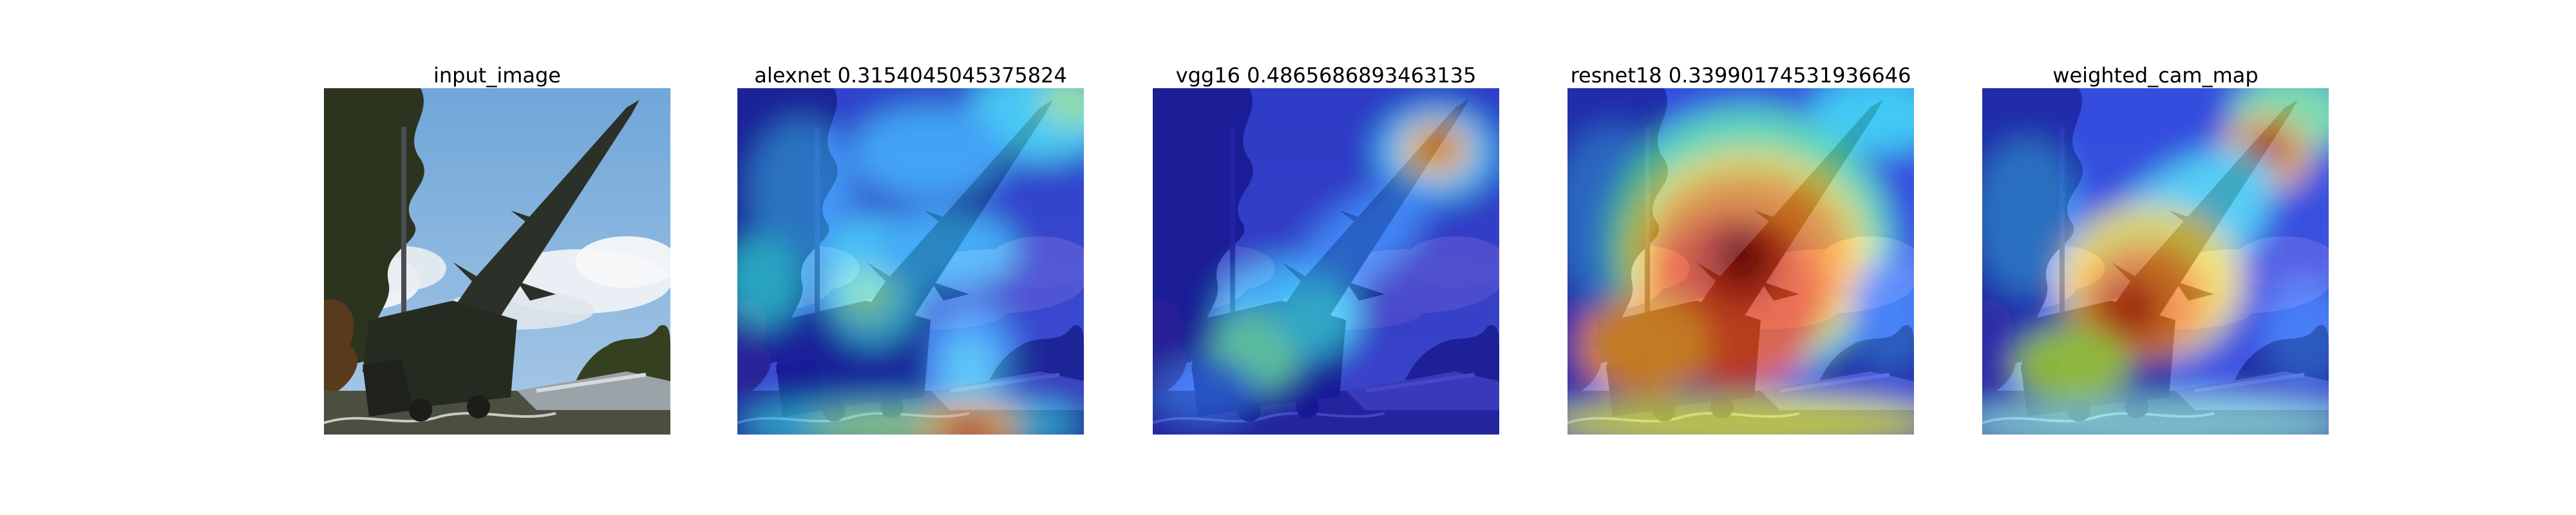 The height and width of the screenshot is (515, 2576). Describe the element at coordinates (497, 261) in the screenshot. I see `input-image` at that location.